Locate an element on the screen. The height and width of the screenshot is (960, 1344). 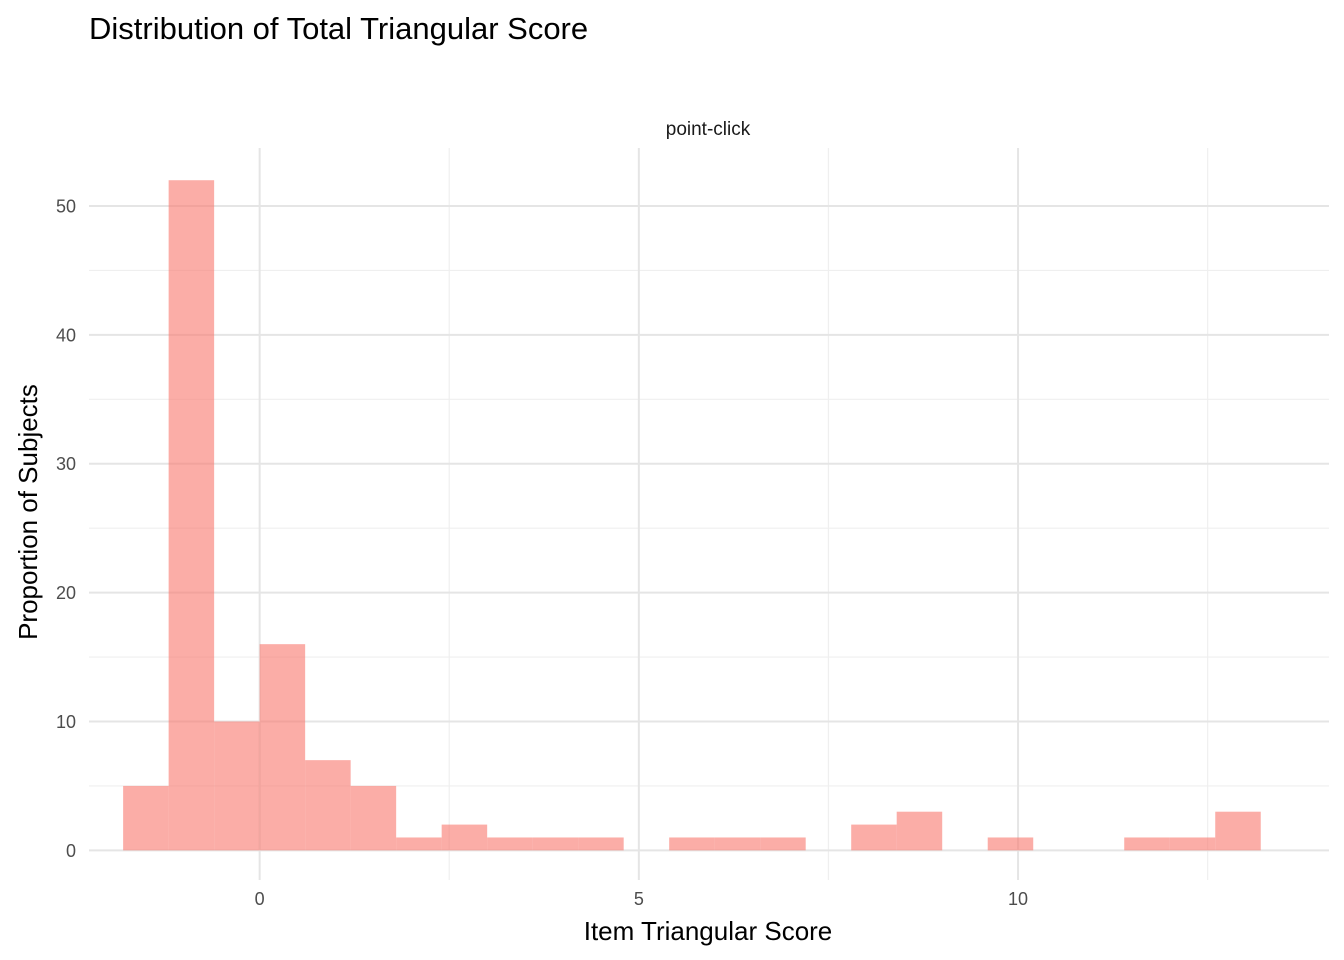
x-axis-title: Item Triangular Score is located at coordinates (708, 931).